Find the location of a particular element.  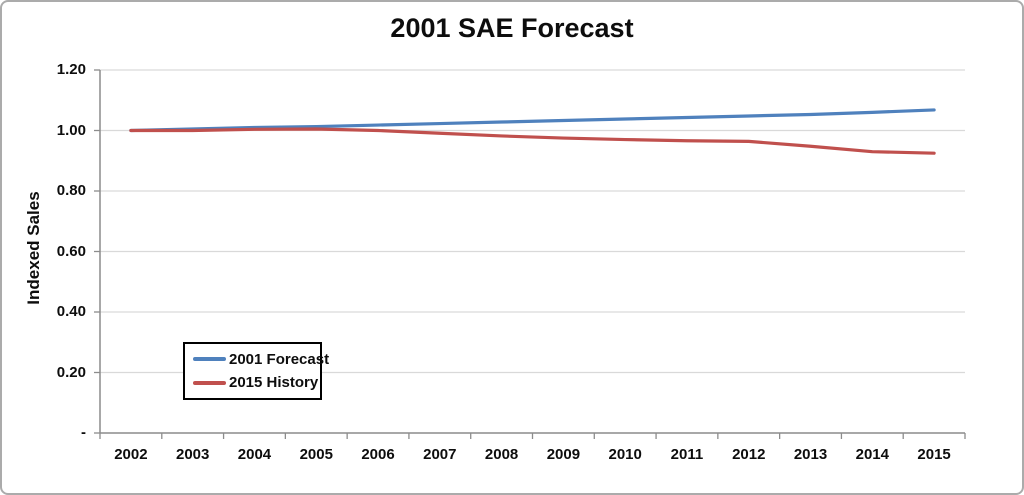

chart-legend: 2001 Forecast 2015 History is located at coordinates (256, 371).